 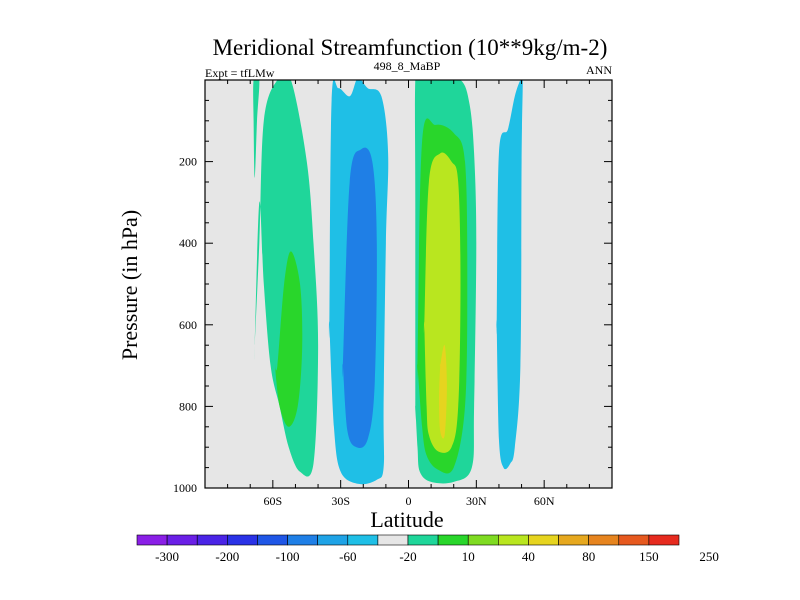 What do you see at coordinates (347, 556) in the screenshot?
I see `colorbar-label: -60` at bounding box center [347, 556].